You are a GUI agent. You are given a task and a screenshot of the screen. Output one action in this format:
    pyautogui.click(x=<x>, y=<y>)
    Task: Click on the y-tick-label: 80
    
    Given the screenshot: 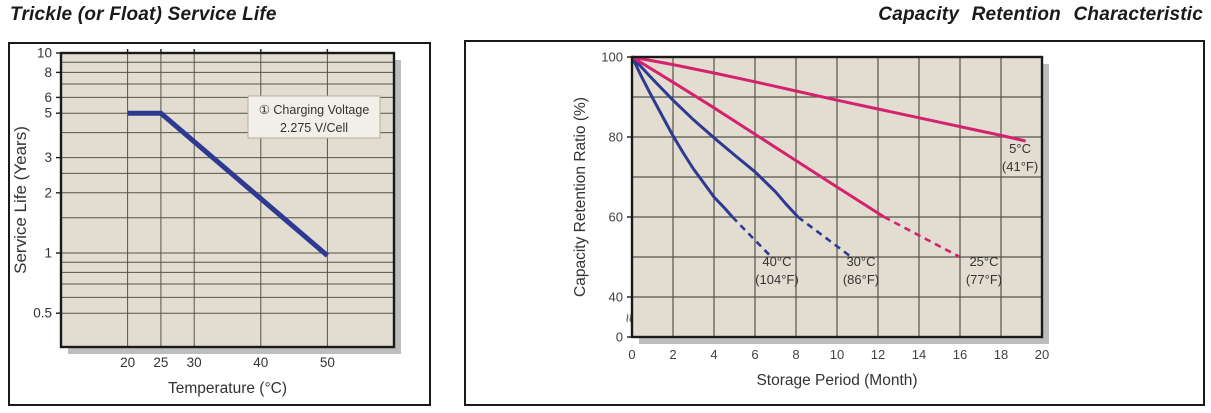 What is the action you would take?
    pyautogui.click(x=616, y=137)
    